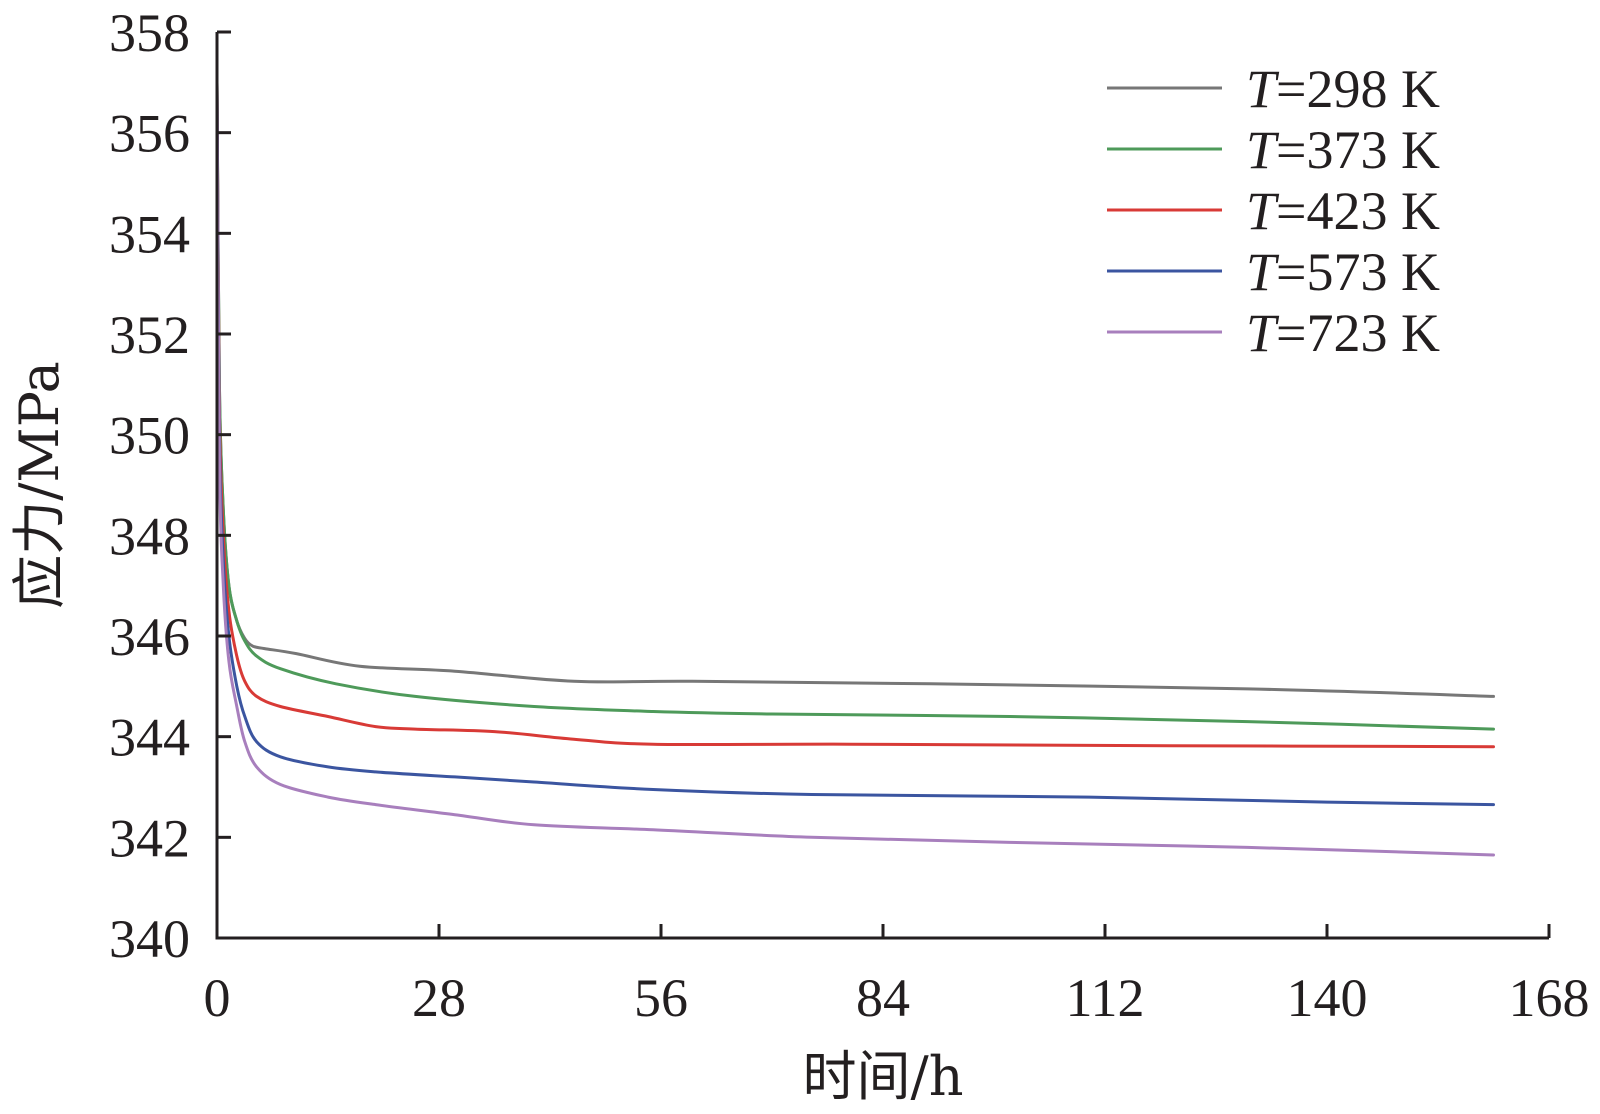  I want to click on y-tick-label: 350, so click(149, 436).